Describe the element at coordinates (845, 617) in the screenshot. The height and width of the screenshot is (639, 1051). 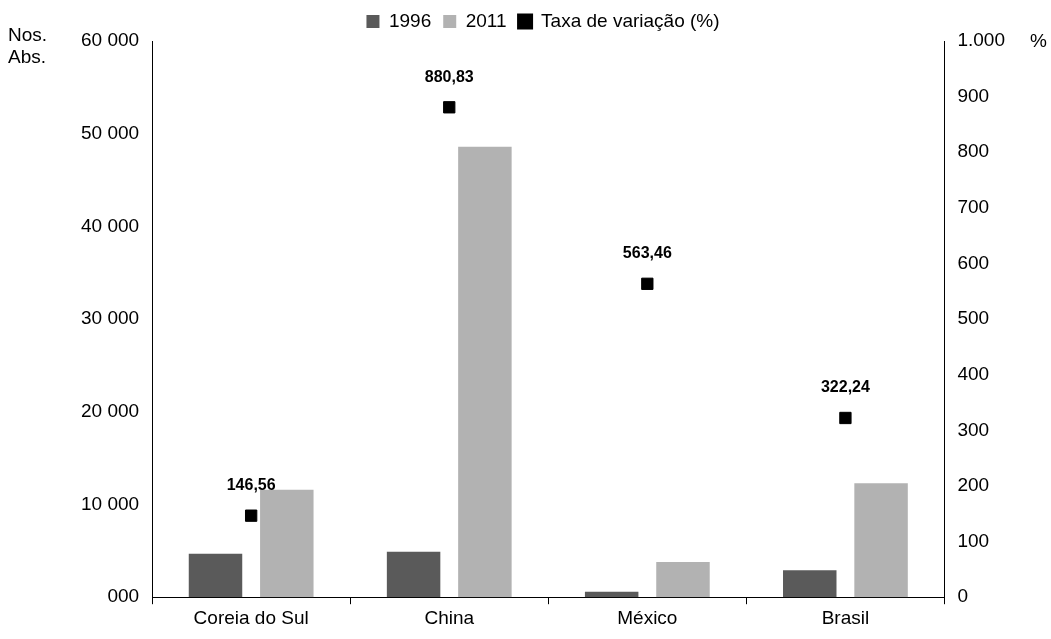
I see `x-tick-label: Brasil` at that location.